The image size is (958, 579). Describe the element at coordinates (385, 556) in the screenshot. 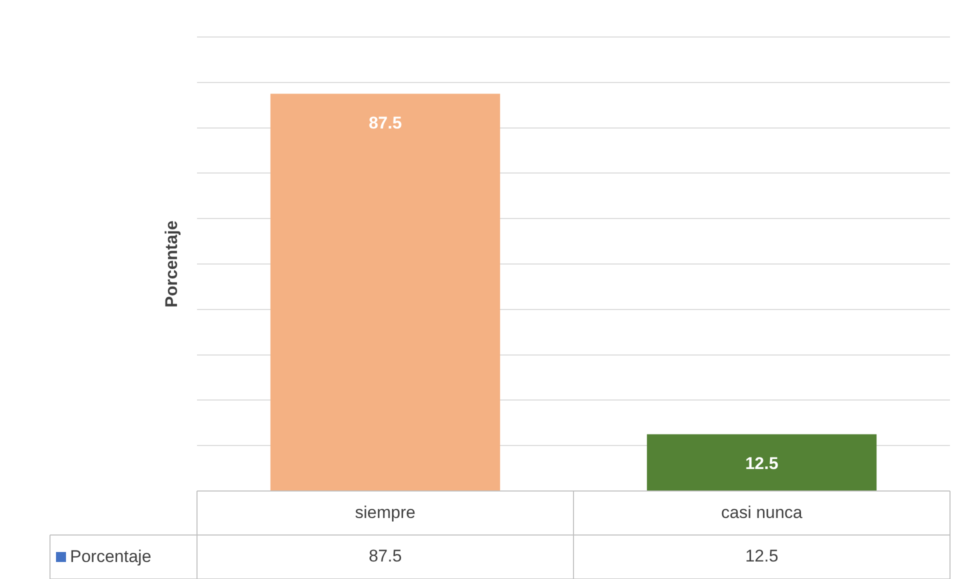

I see `text: 87.5` at that location.